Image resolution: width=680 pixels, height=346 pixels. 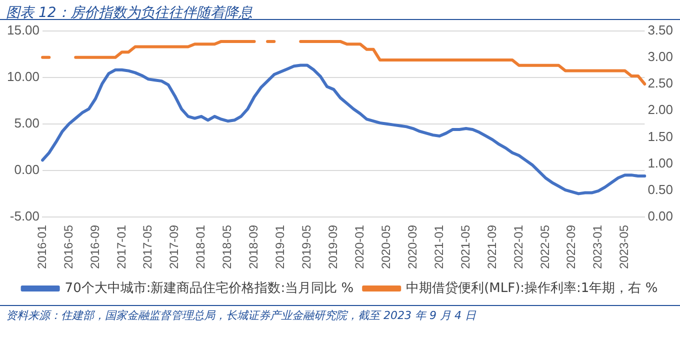 What do you see at coordinates (661, 136) in the screenshot?
I see `y2-tick-label: 1.50` at bounding box center [661, 136].